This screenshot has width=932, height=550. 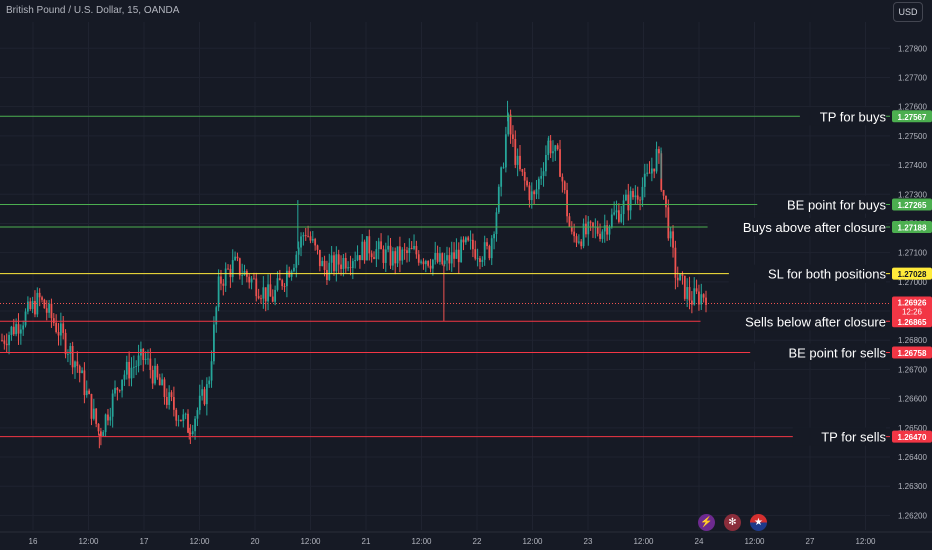 What do you see at coordinates (912, 340) in the screenshot?
I see `y-tick-label: 1.26800` at bounding box center [912, 340].